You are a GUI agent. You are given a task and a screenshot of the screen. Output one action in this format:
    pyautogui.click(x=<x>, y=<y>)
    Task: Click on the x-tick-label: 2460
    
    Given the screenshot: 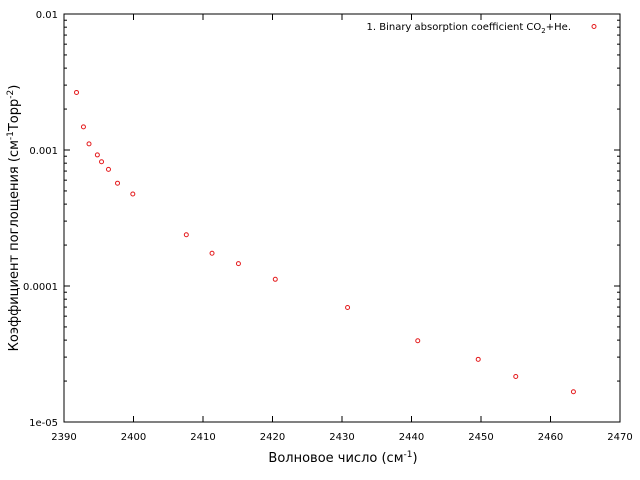 What is the action you would take?
    pyautogui.click(x=550, y=437)
    